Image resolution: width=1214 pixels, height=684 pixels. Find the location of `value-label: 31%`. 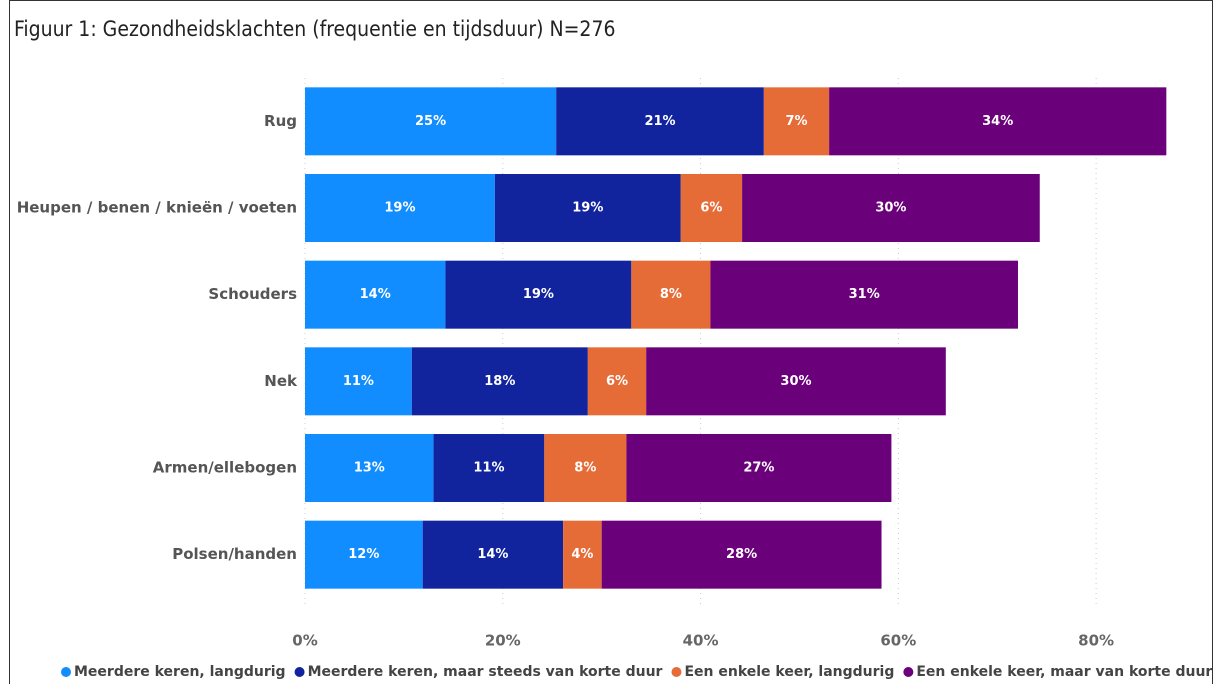

value-label: 31% is located at coordinates (864, 294).